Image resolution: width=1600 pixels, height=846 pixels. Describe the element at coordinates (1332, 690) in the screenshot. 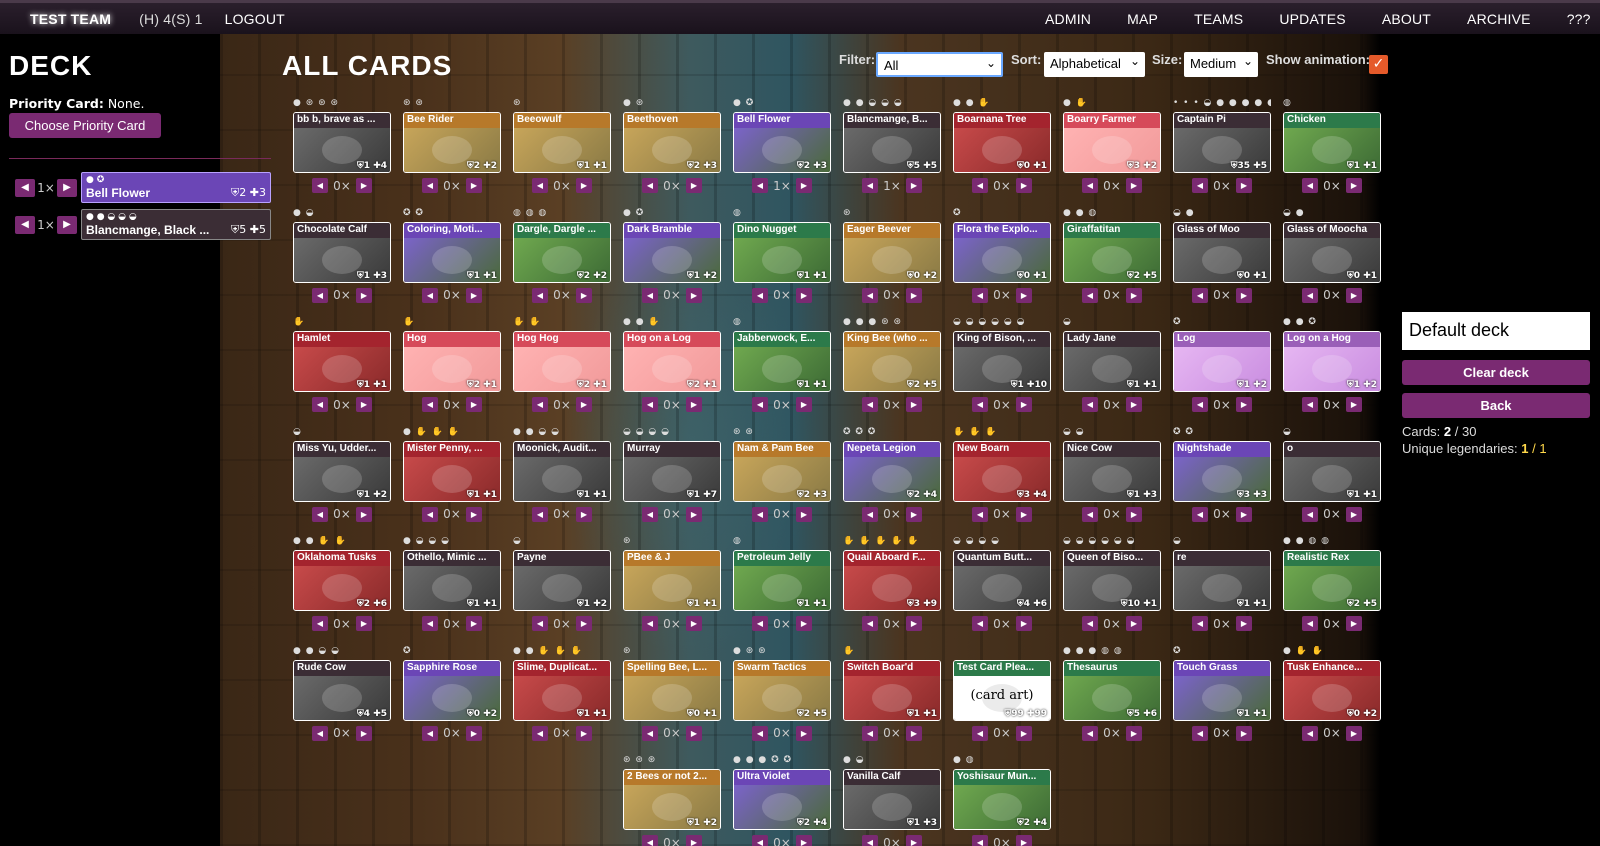

I see `card: Tusk Enhance... ⛨0 ✚2` at that location.